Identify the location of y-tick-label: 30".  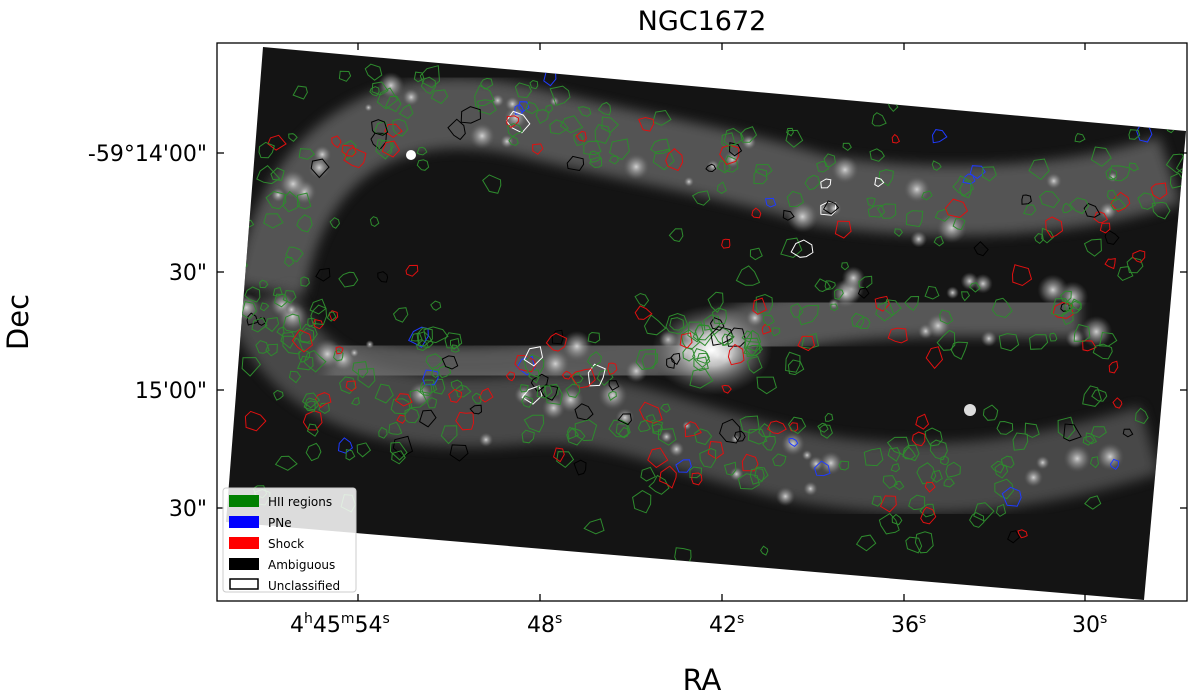
(188, 273).